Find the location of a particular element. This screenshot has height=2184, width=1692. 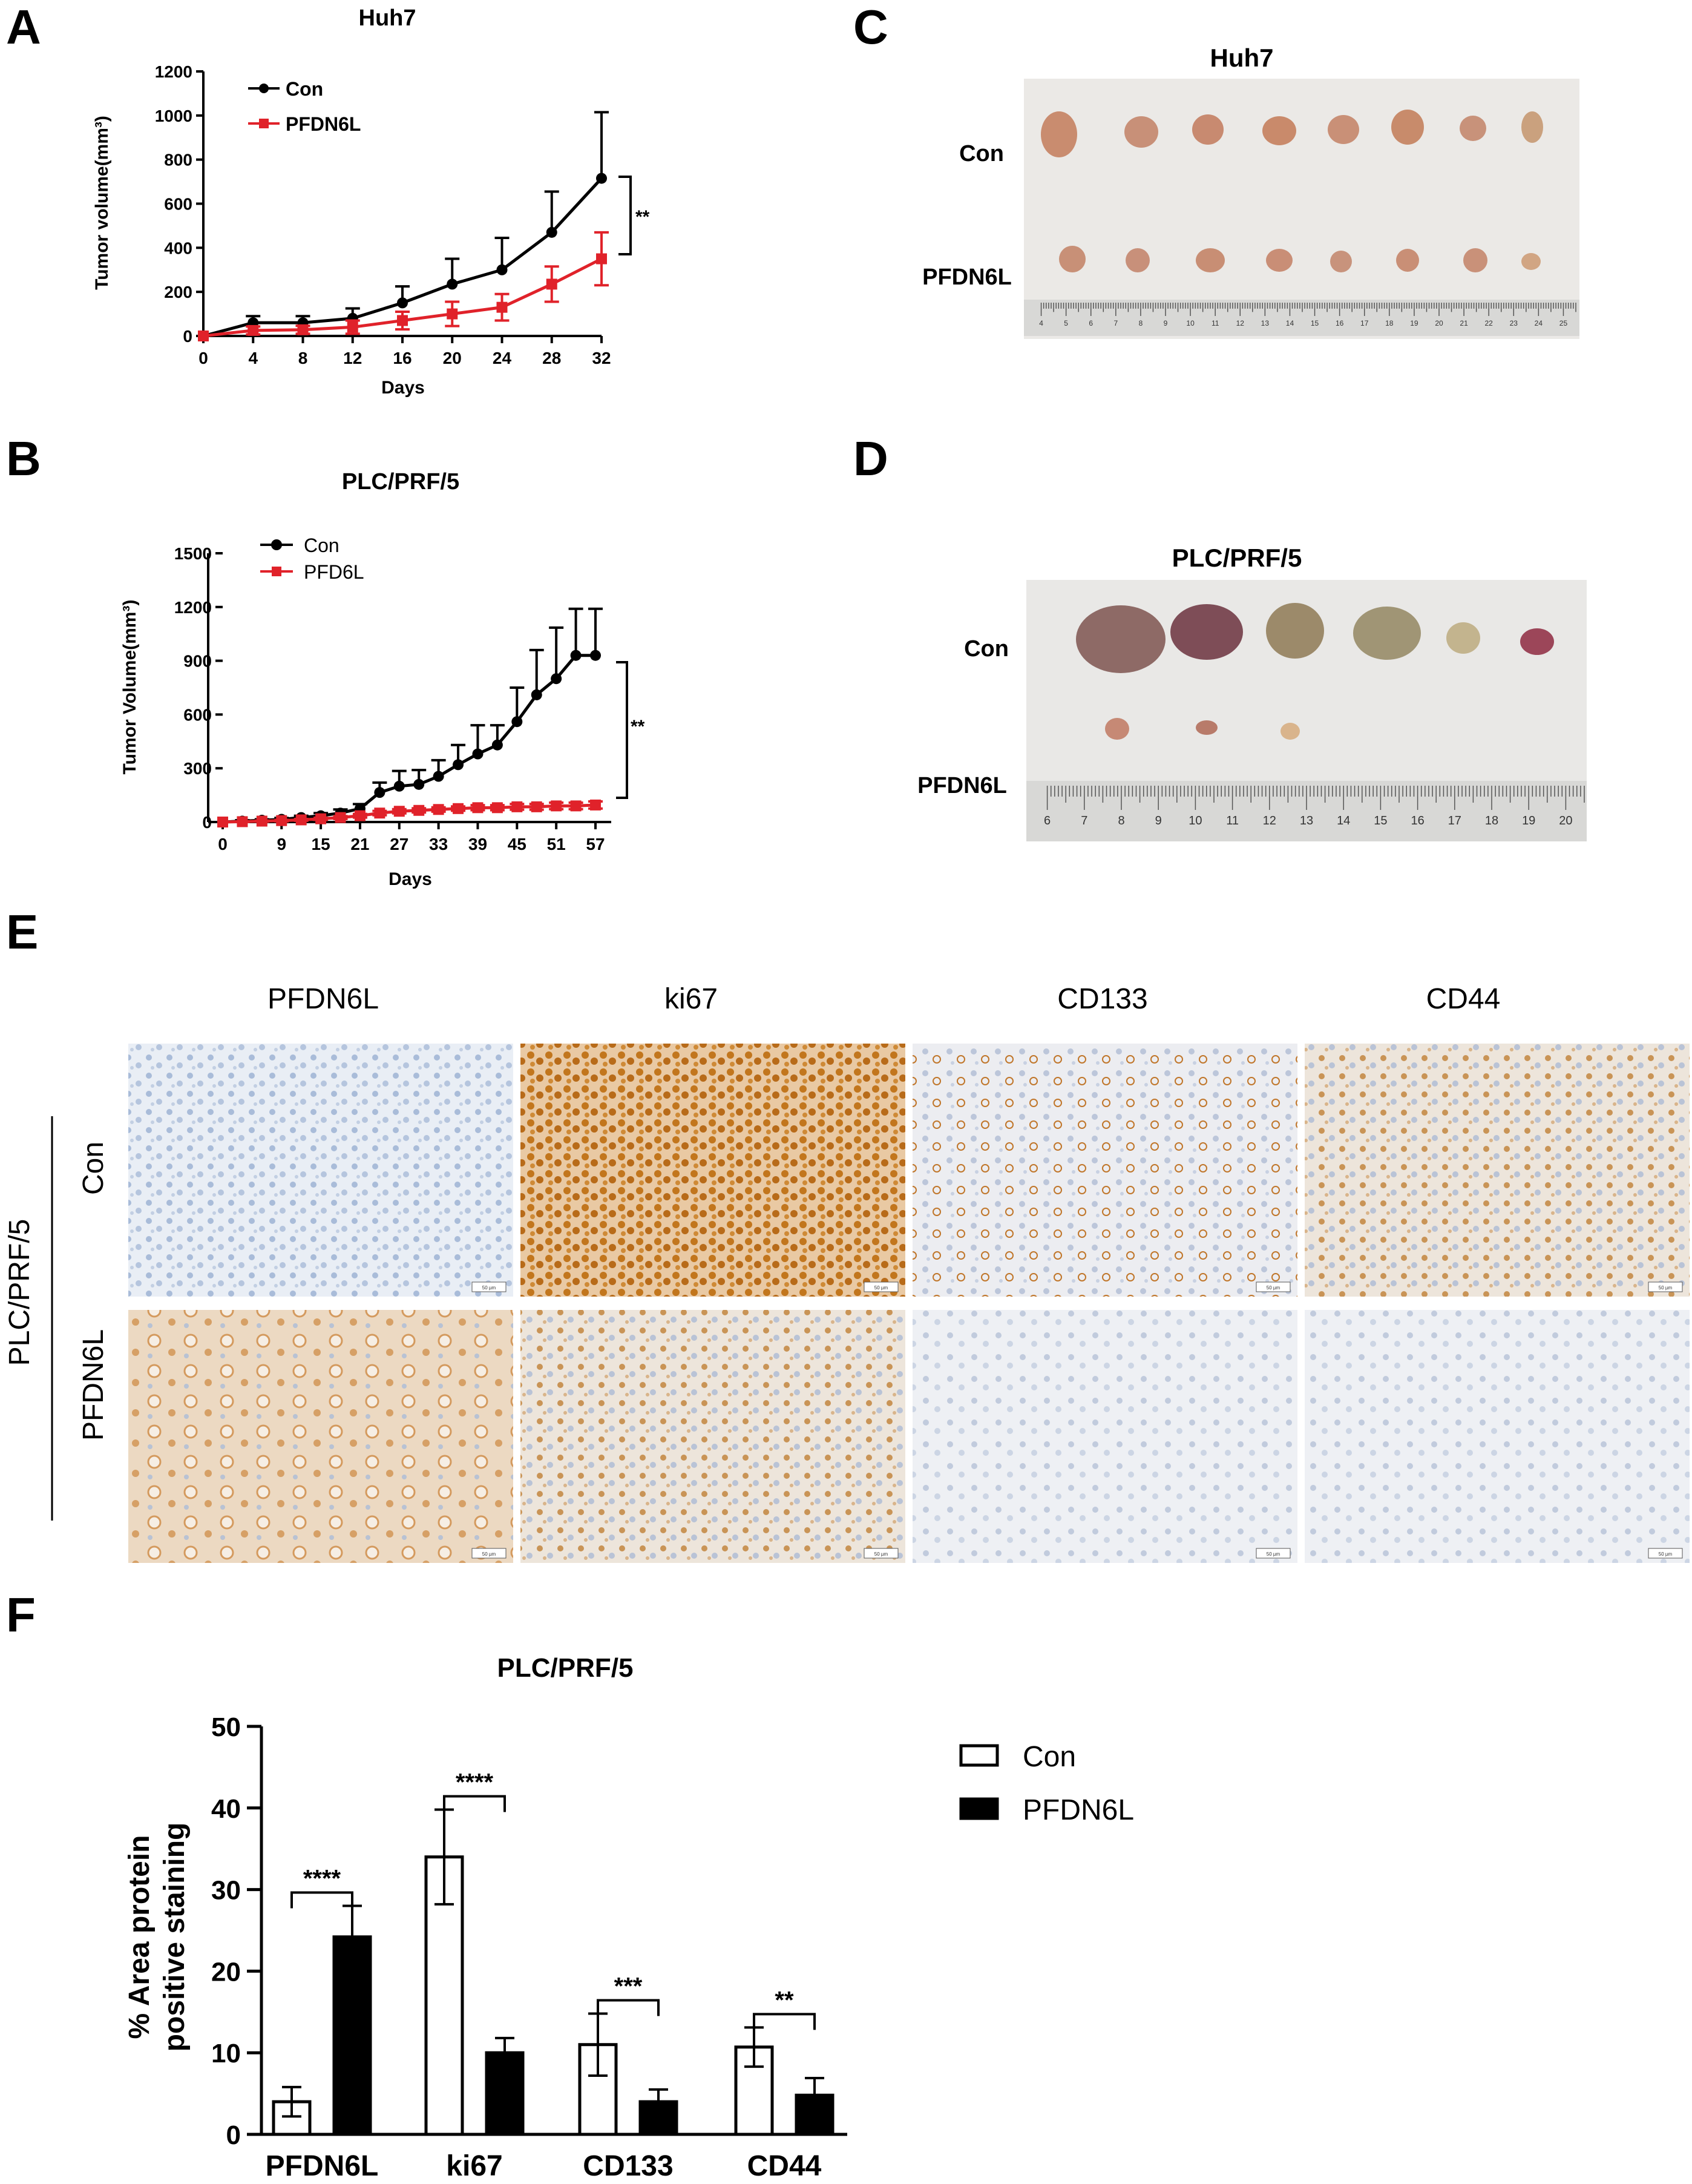

chart-f-ylabel-line1: % Area protein is located at coordinates (139, 1937).